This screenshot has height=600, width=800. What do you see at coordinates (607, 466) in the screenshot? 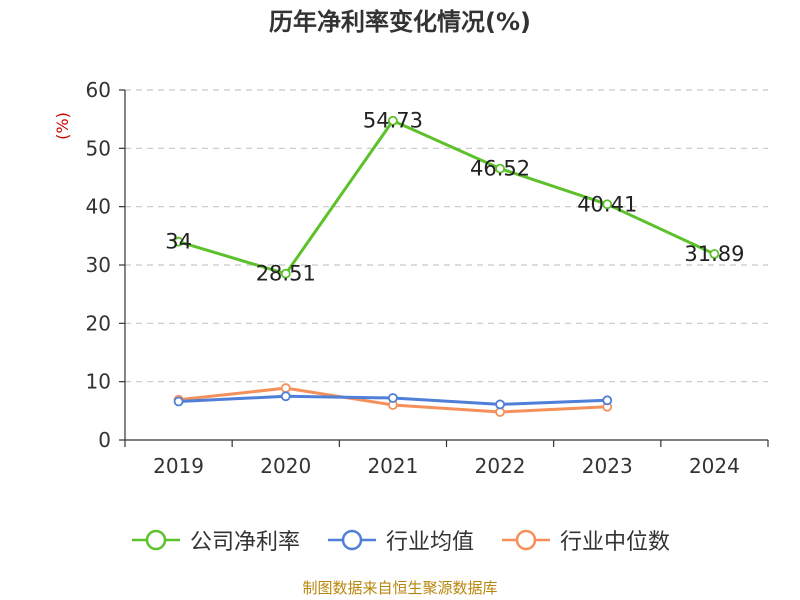
I see `x-tick-label: 2023` at bounding box center [607, 466].